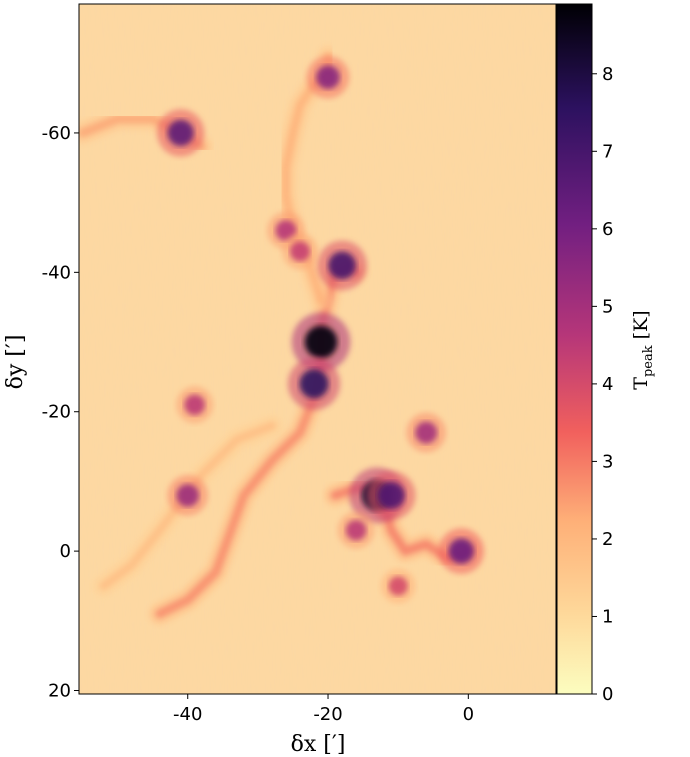  What do you see at coordinates (574, 349) in the screenshot?
I see `colorbar-gradient` at bounding box center [574, 349].